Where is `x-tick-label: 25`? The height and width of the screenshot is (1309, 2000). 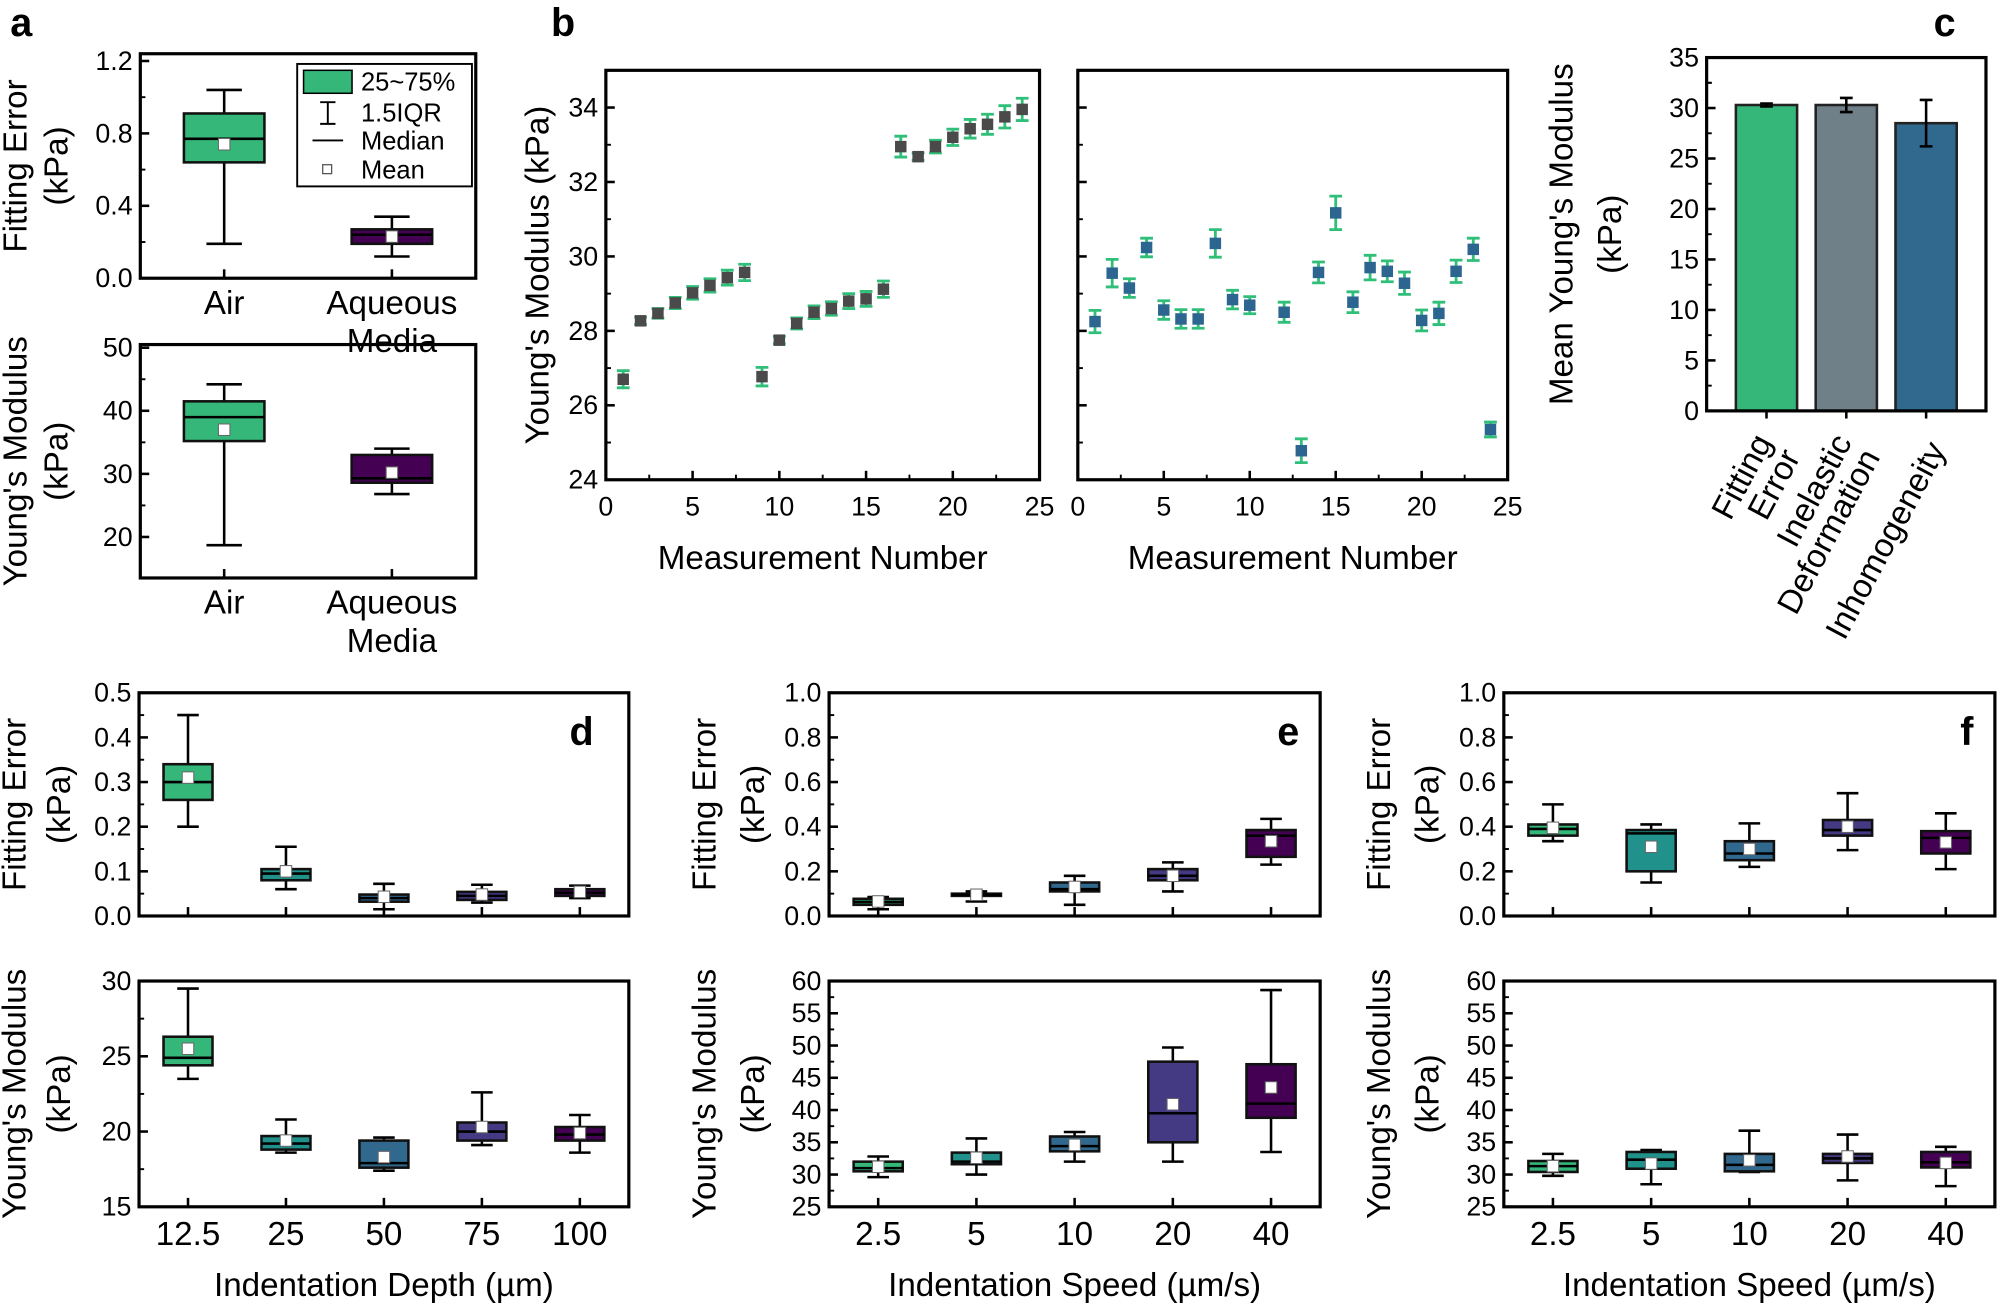
x-tick-label: 25 is located at coordinates (1508, 506).